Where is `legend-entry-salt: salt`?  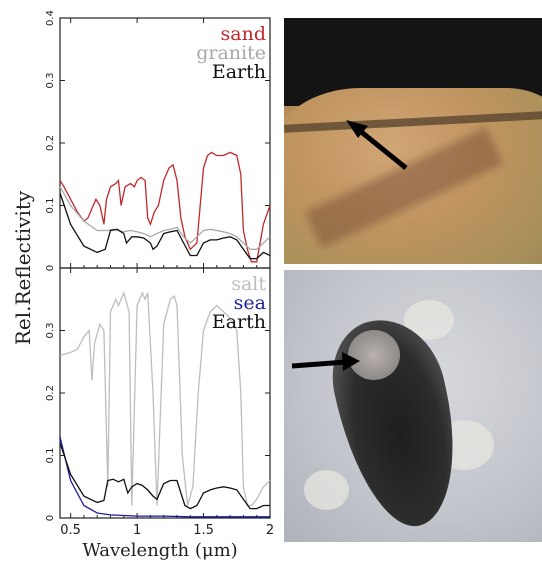
legend-entry-salt: salt is located at coordinates (248, 284).